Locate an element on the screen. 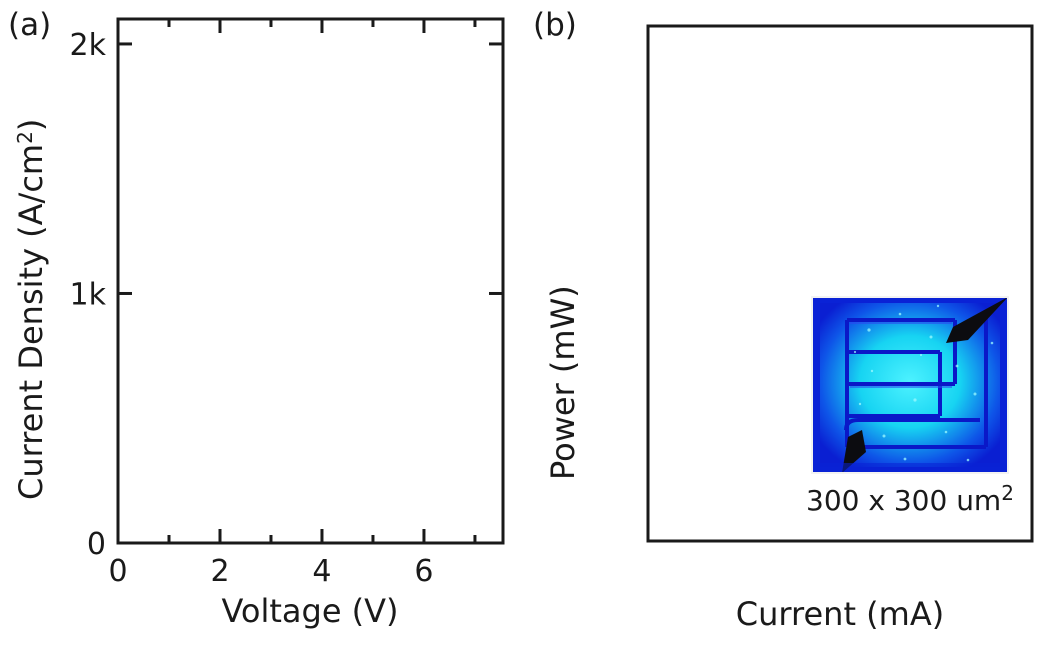 Image resolution: width=1045 pixels, height=645 pixels. panel-a-xlabel: Voltage (V) is located at coordinates (309, 611).